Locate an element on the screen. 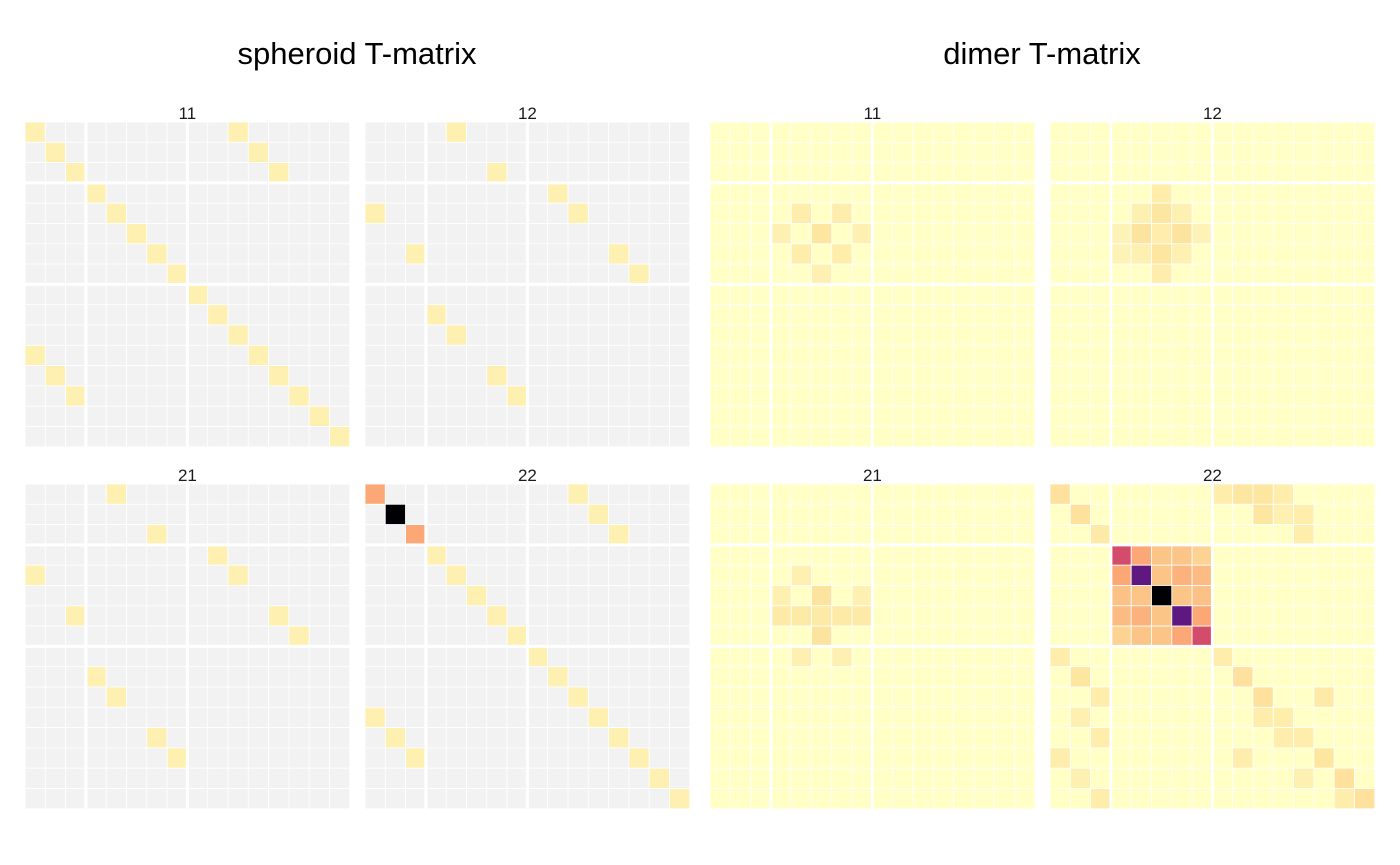  facet-dimer-21: 21 is located at coordinates (872, 638).